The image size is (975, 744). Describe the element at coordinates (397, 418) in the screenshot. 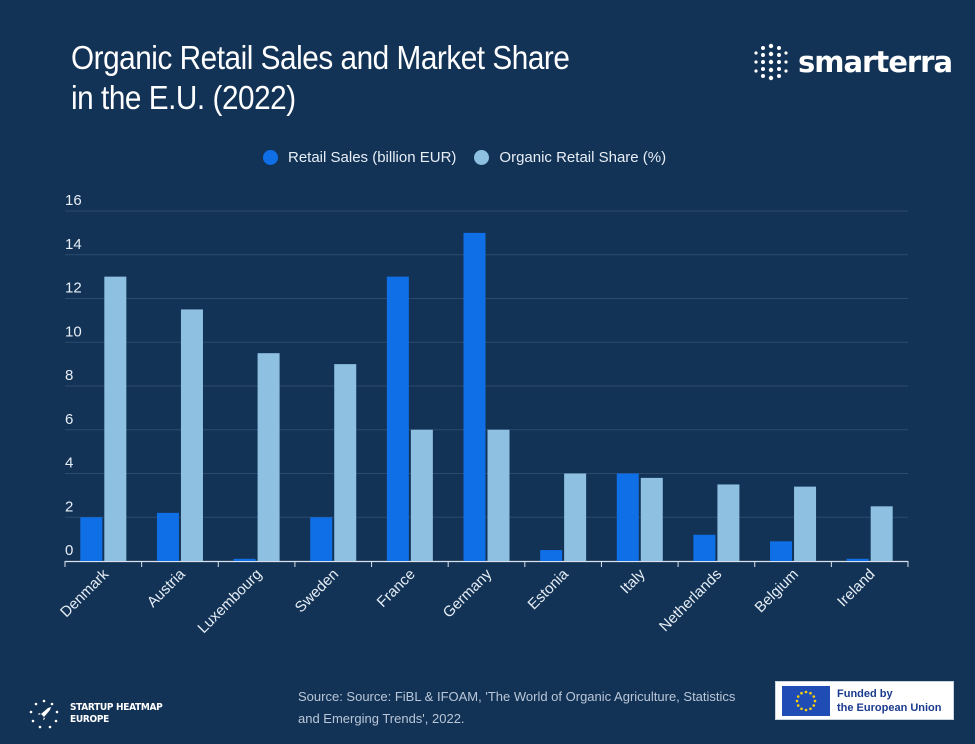

I see `bar-sales-france` at that location.